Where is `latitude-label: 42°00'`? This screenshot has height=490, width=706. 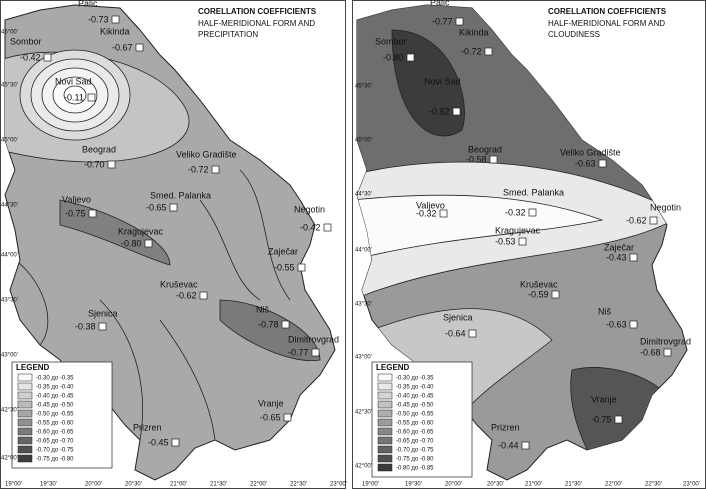 latitude-label: 42°00' is located at coordinates (9, 459).